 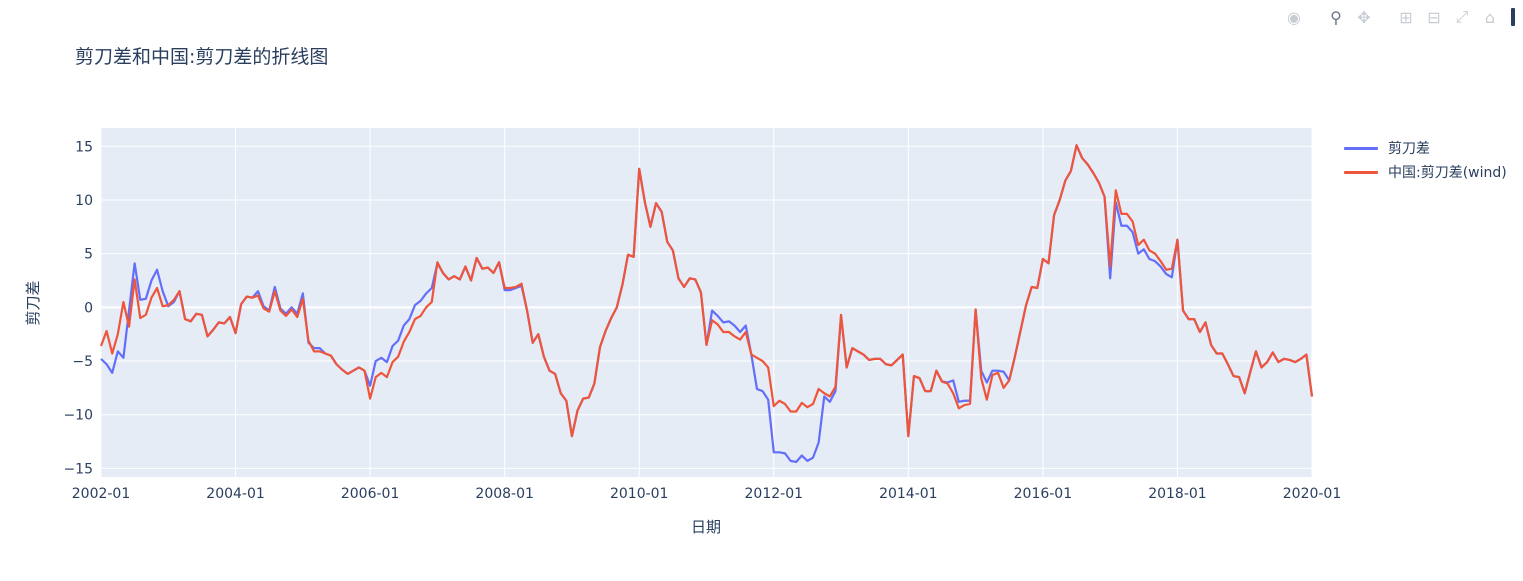 I want to click on chart-title: 剪刀差和中国:剪刀差的折线图, so click(x=202, y=57).